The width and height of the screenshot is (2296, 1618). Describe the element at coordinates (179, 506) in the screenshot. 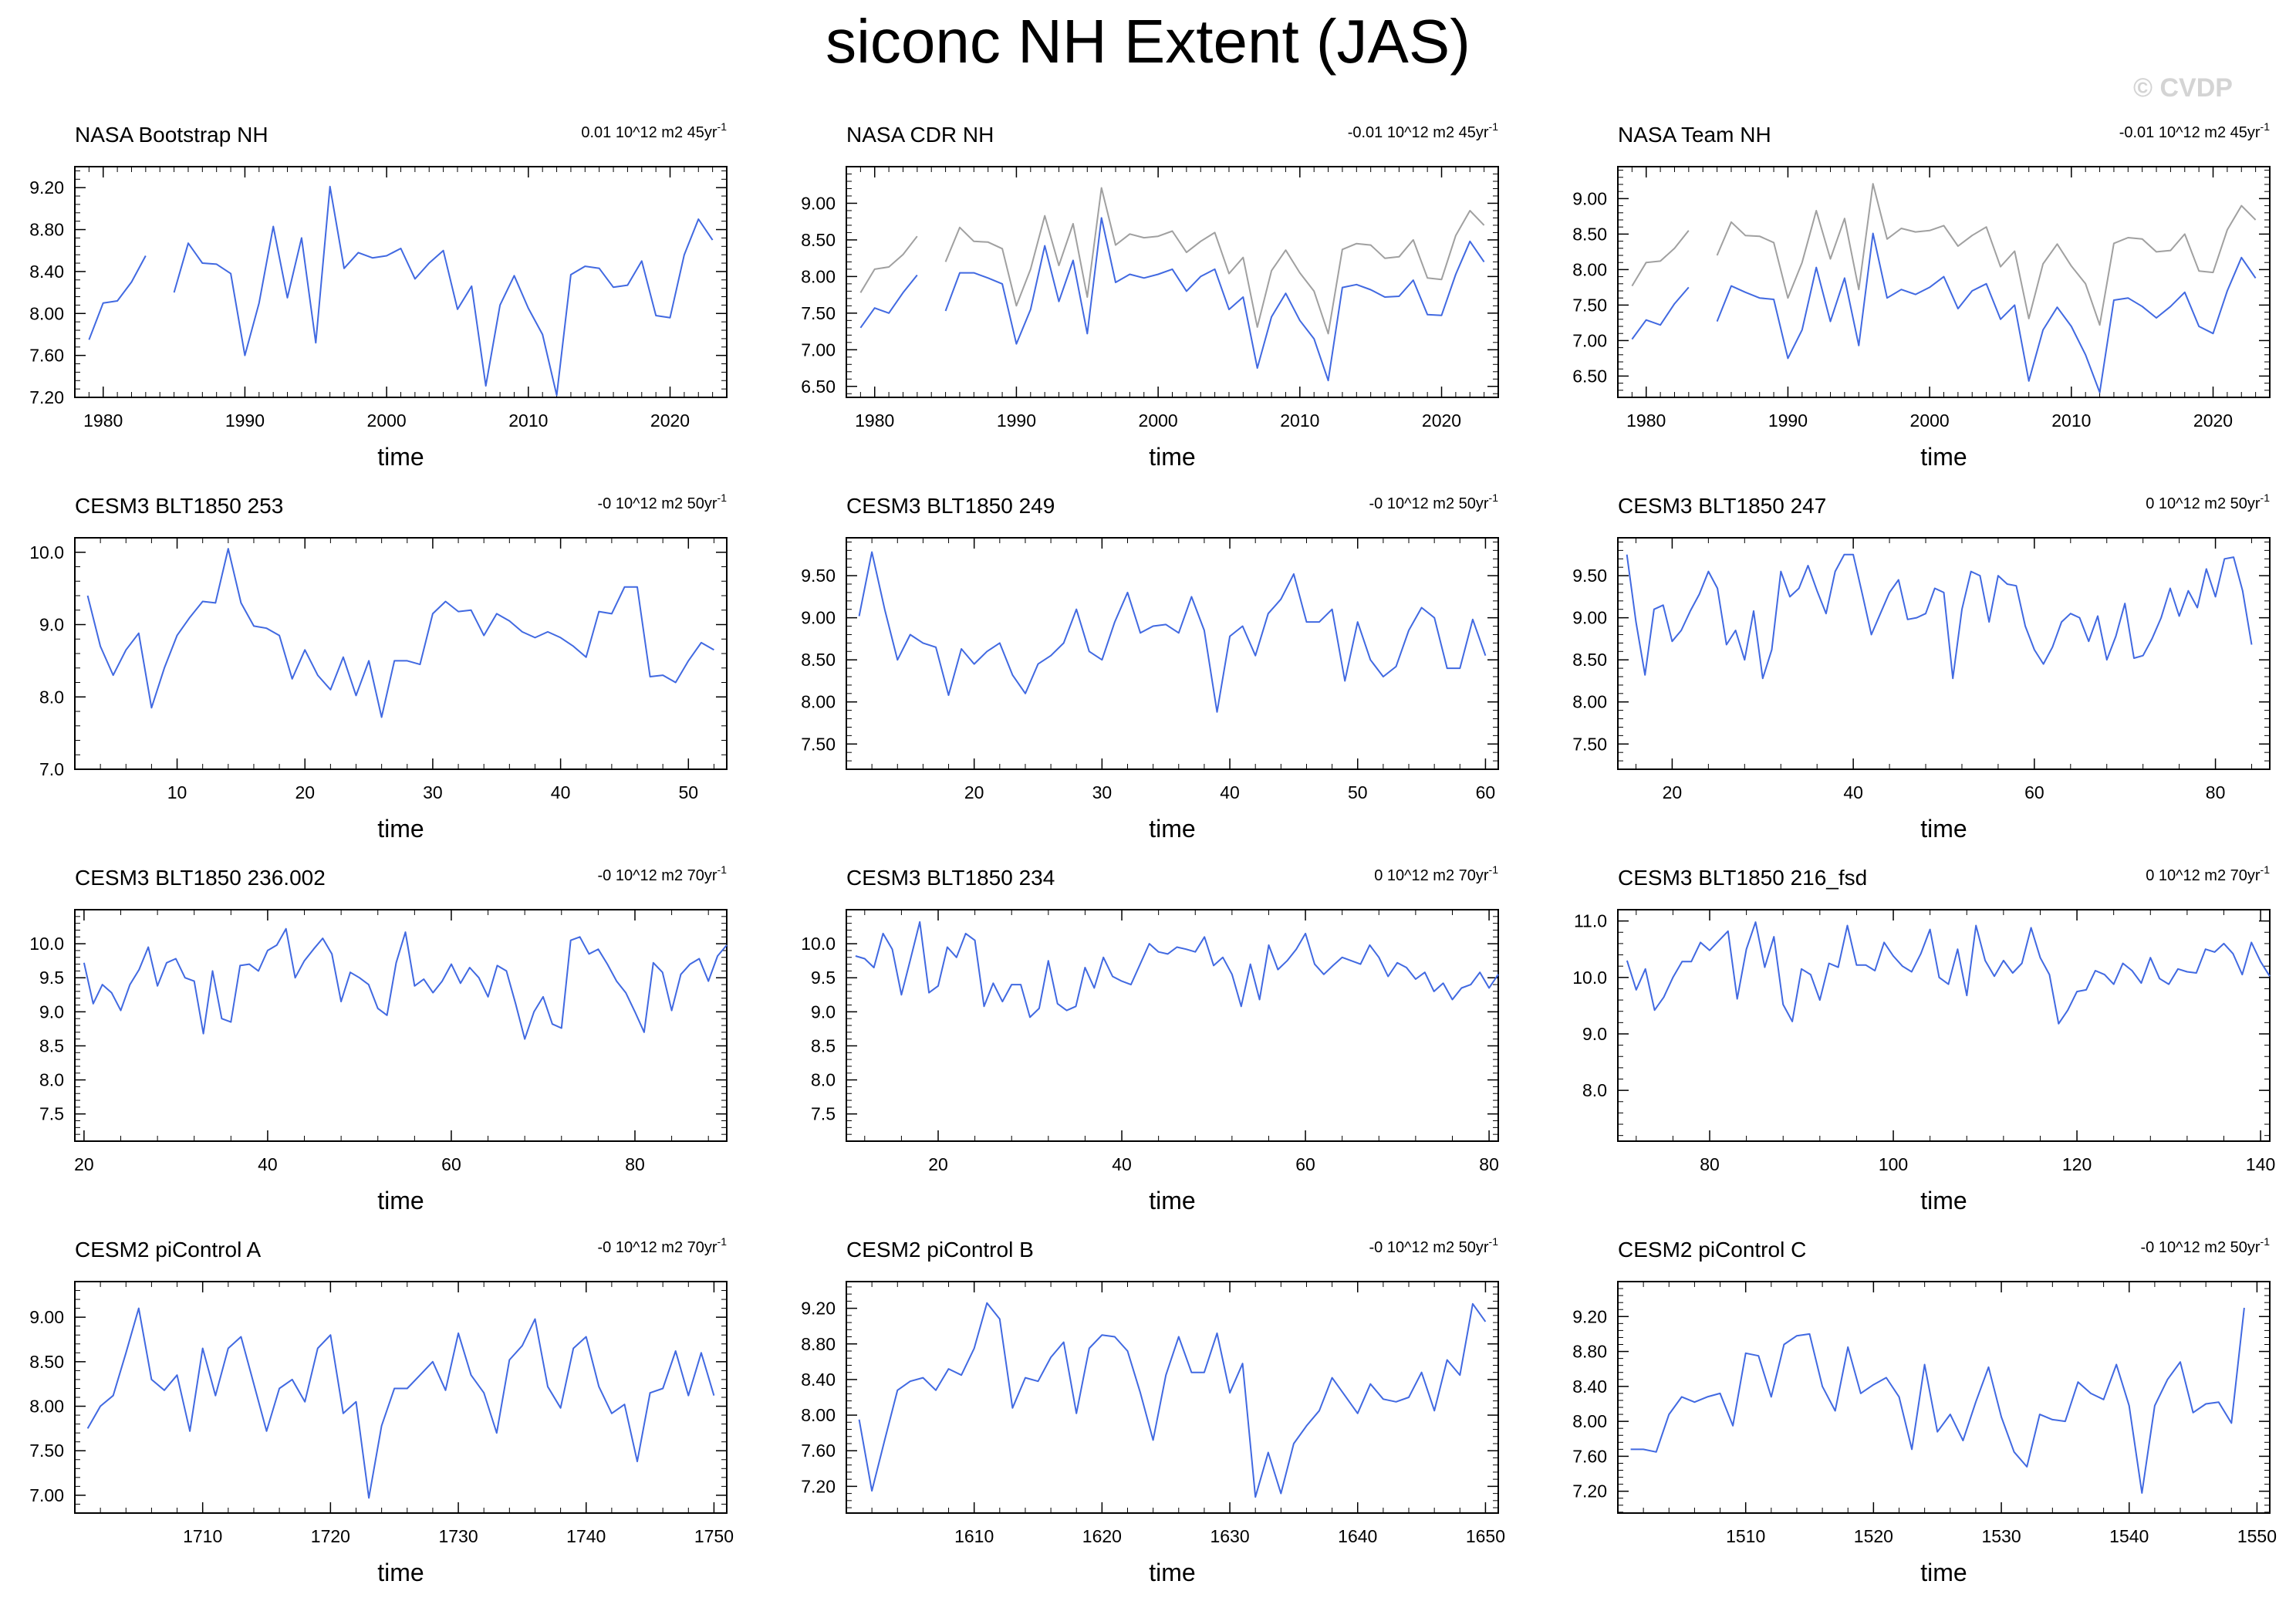

I see `panel-title: CESM3 BLT1850 253` at that location.